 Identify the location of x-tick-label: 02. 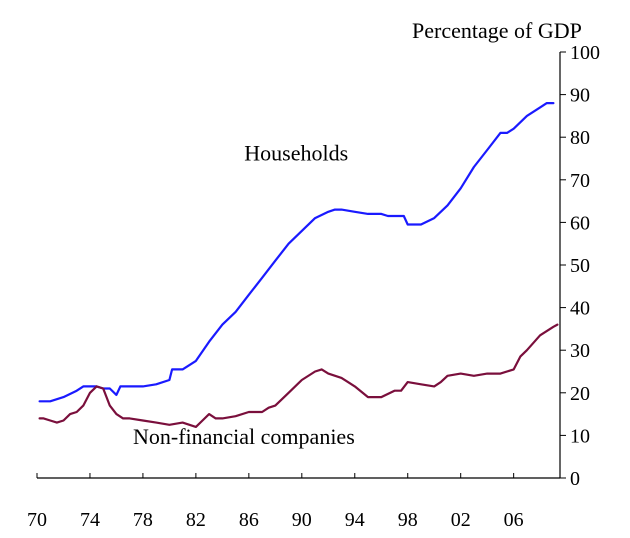
(461, 520).